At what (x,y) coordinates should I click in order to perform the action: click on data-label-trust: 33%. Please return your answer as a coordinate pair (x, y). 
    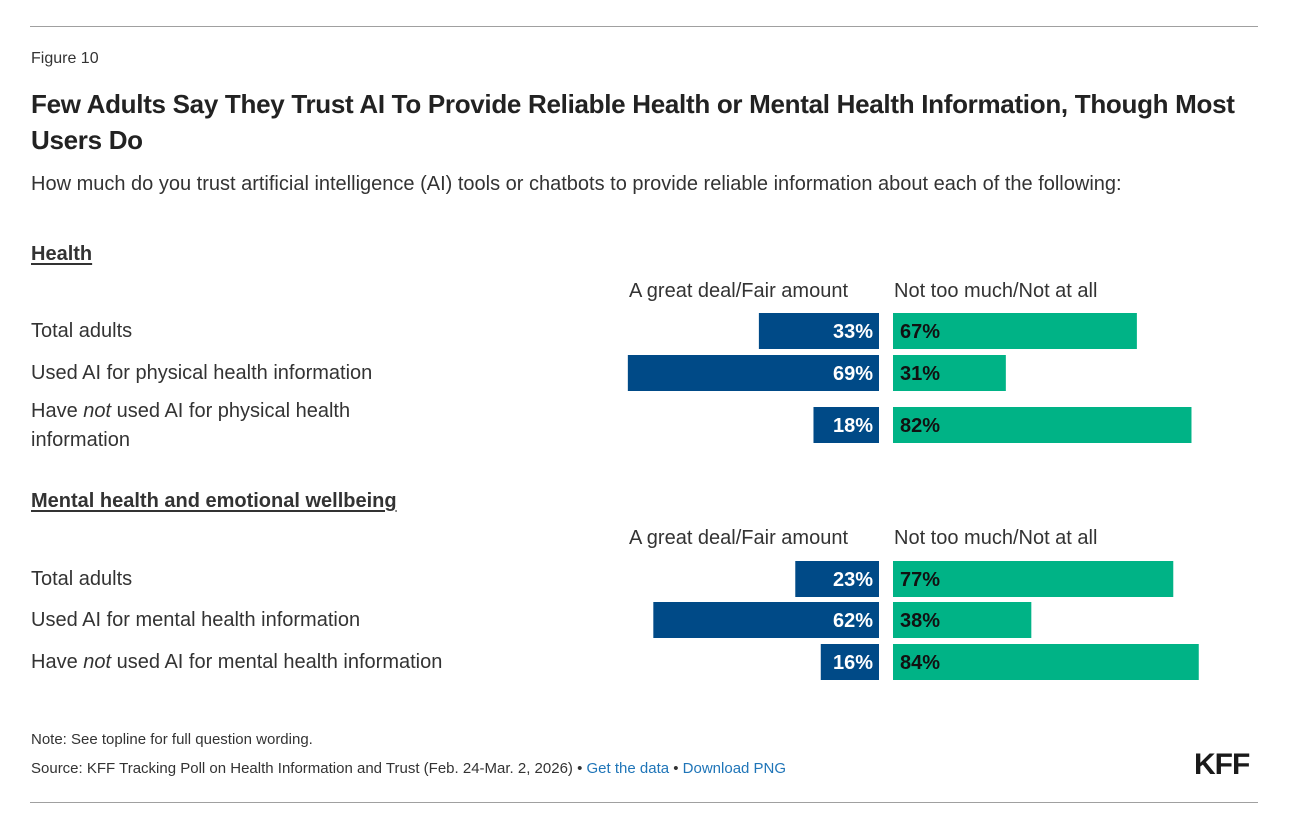
    Looking at the image, I should click on (853, 332).